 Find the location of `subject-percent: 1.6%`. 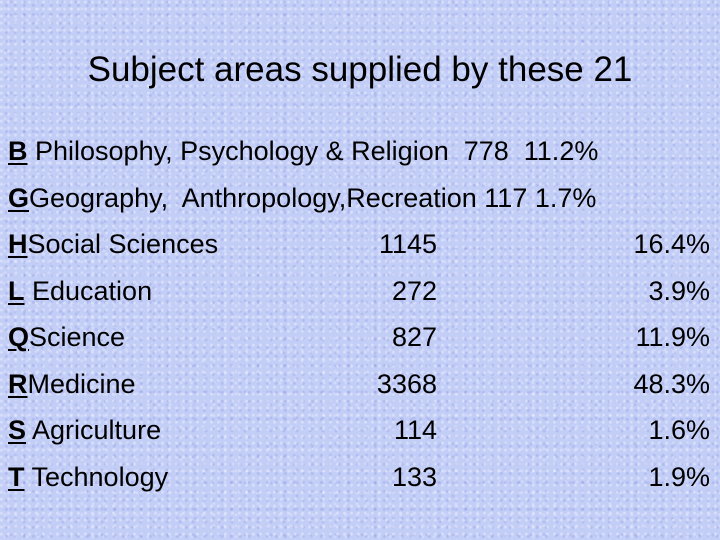

subject-percent: 1.6% is located at coordinates (679, 430).